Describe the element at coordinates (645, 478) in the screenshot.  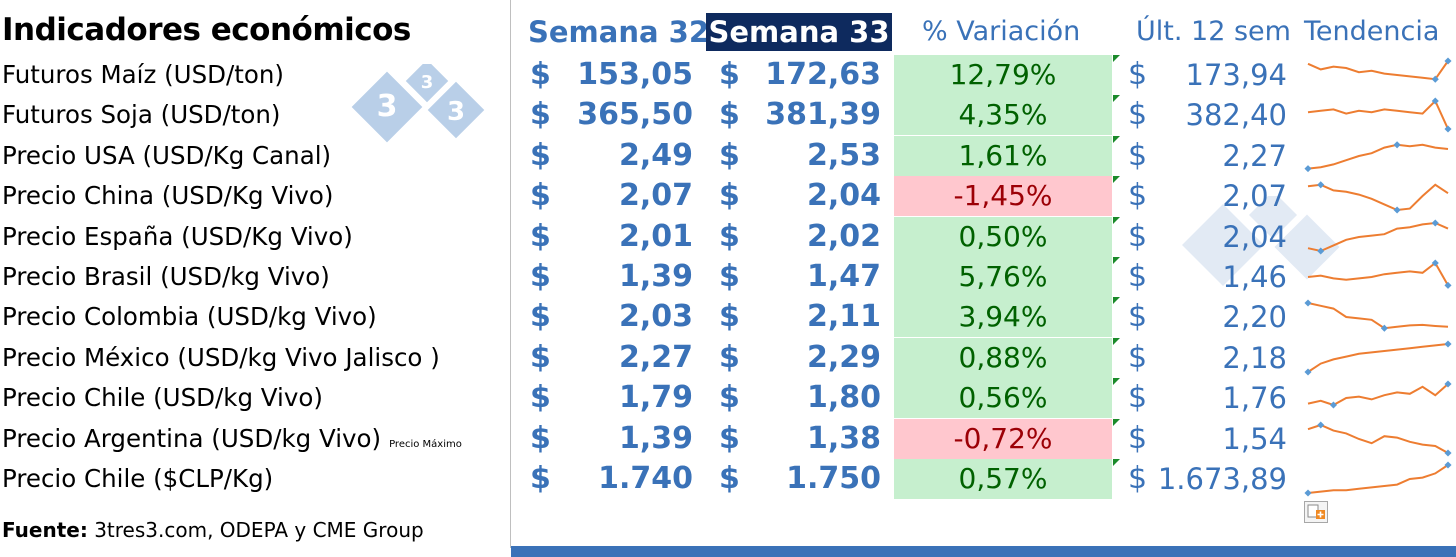
I see `week32-value: 1.740` at that location.